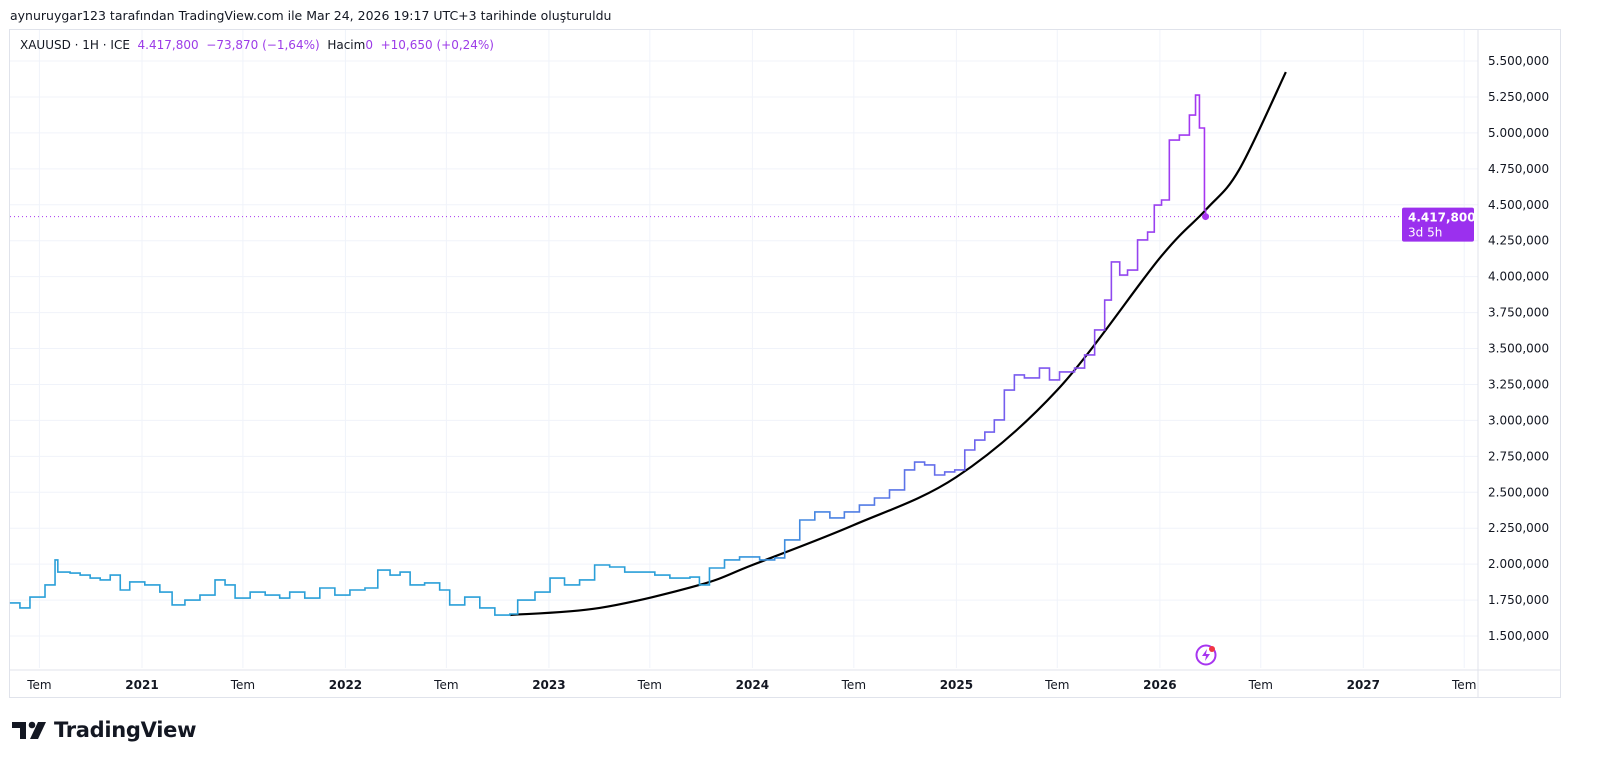 This screenshot has width=1600, height=780. I want to click on y-tick-label: 3.250,000, so click(1518, 384).